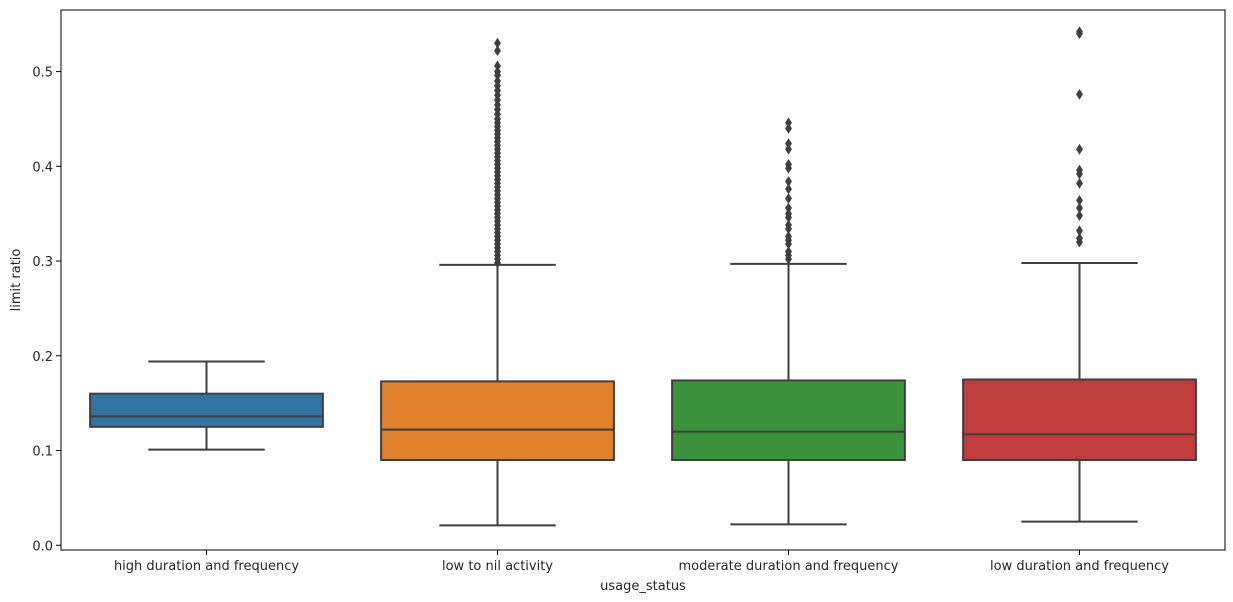  Describe the element at coordinates (206, 566) in the screenshot. I see `x-tick-label: high duration and frequency` at that location.